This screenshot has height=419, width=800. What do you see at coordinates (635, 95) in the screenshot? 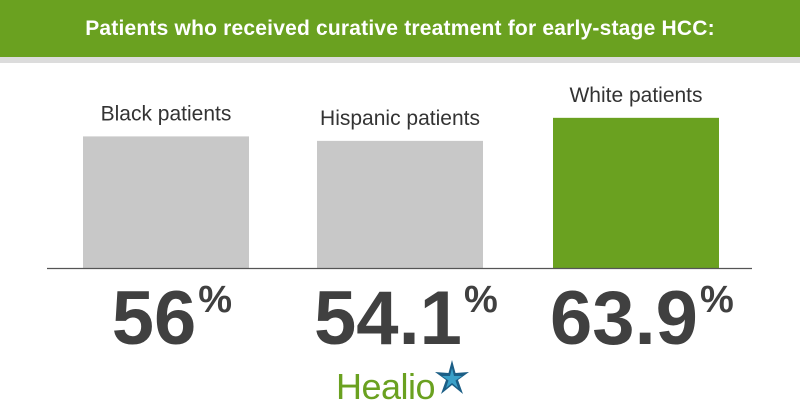
I see `category-label: White patients` at bounding box center [635, 95].